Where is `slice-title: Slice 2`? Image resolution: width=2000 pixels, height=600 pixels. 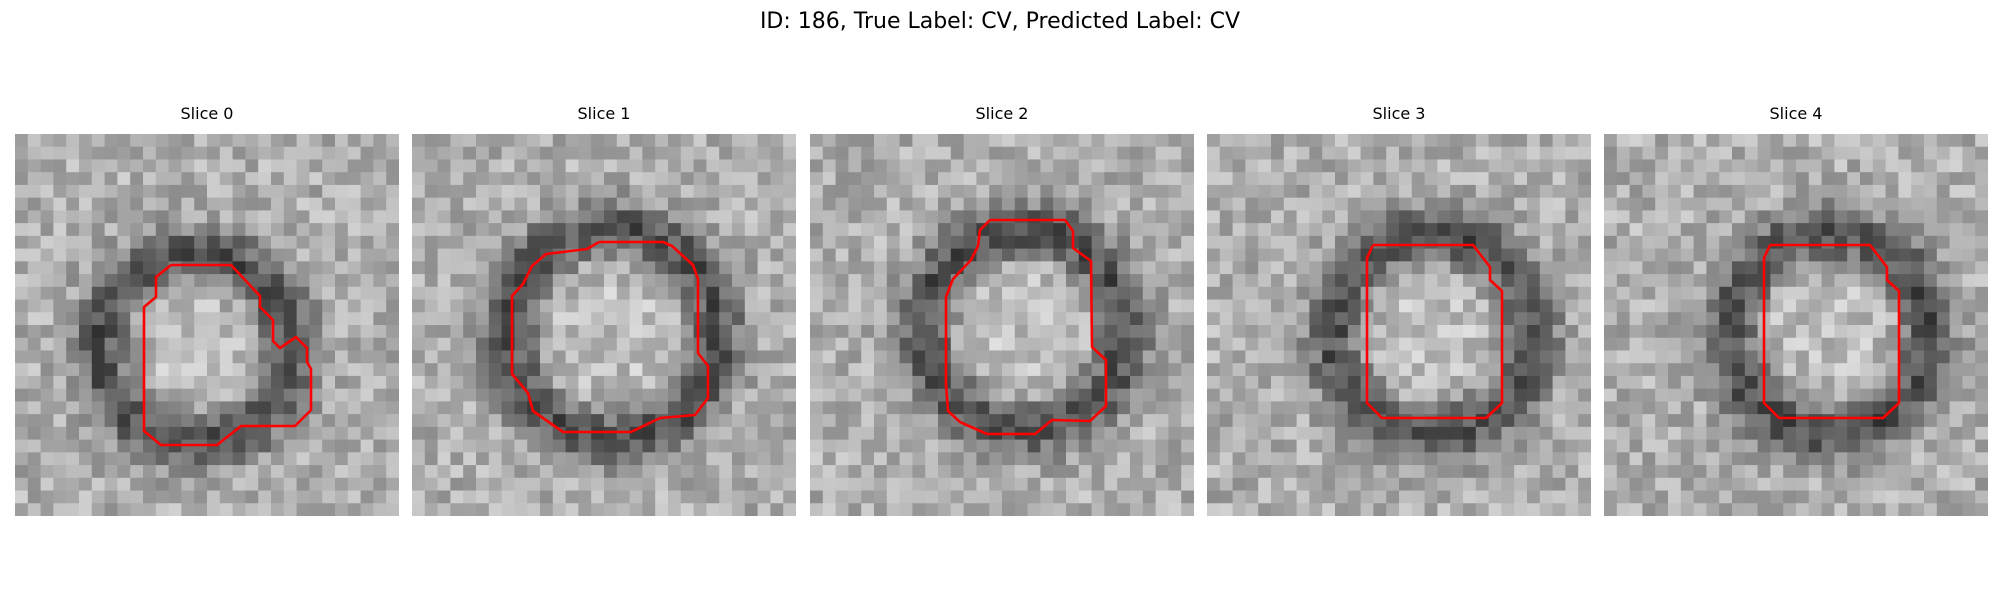
slice-title: Slice 2 is located at coordinates (1002, 113).